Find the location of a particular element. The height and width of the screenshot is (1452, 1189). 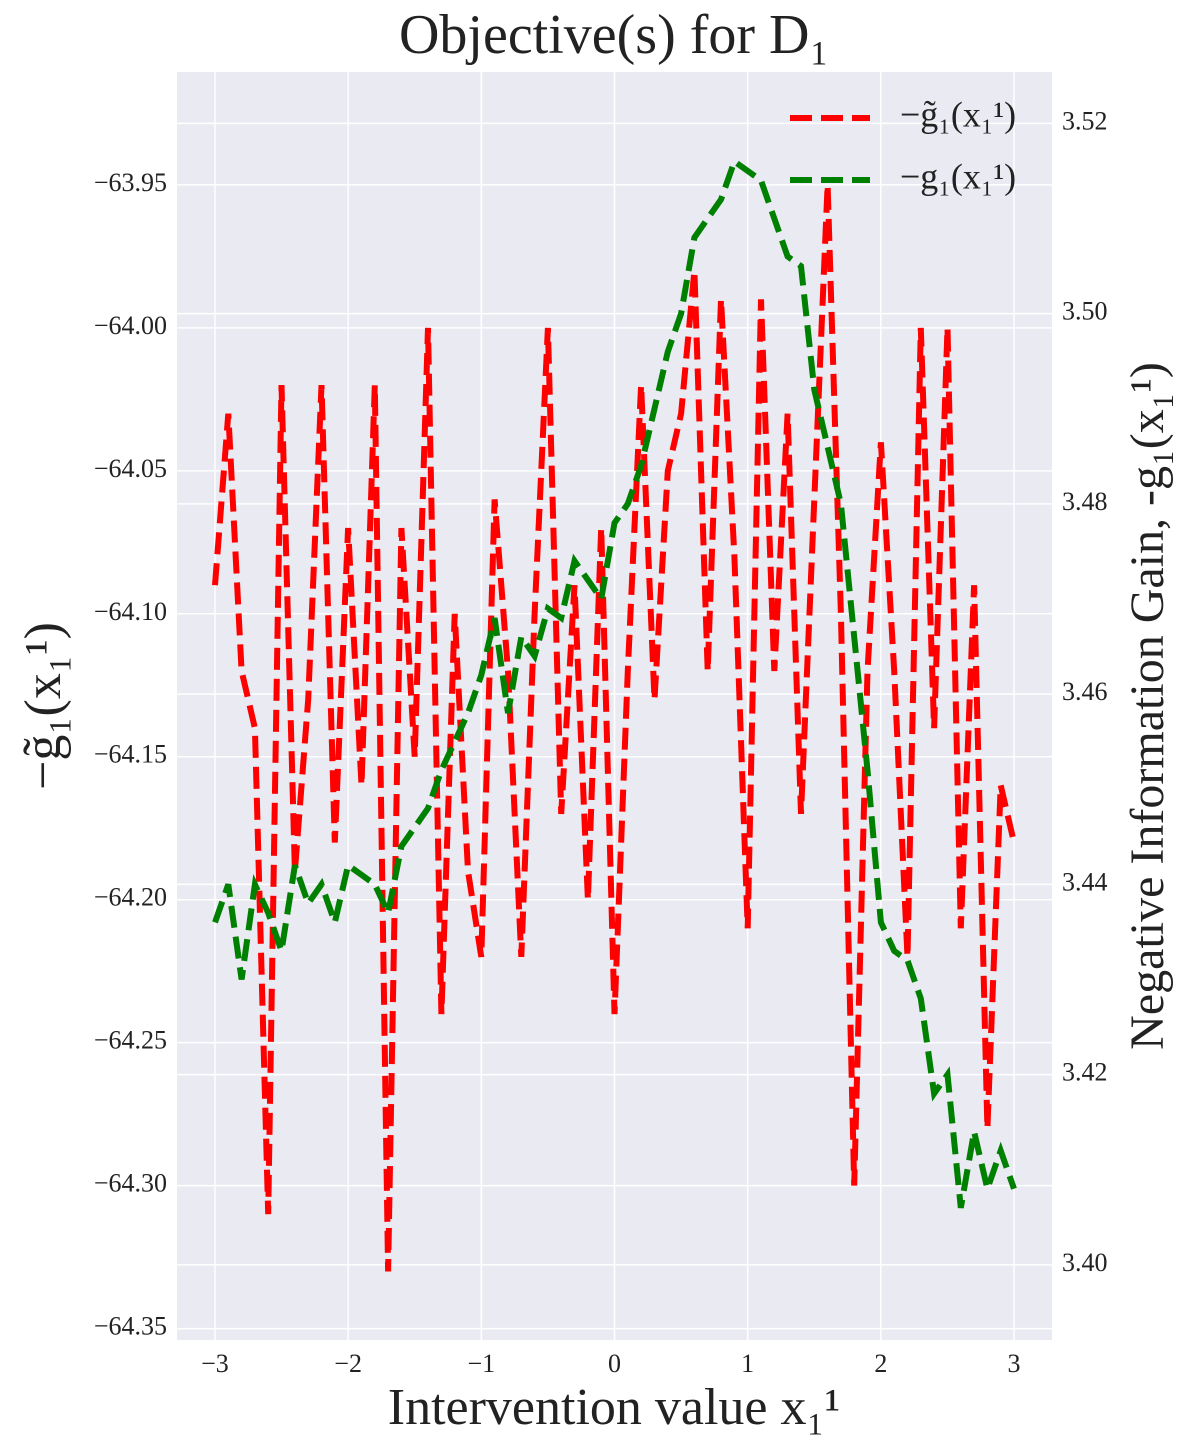

y-tick-label: −64.35 is located at coordinates (130, 1326).